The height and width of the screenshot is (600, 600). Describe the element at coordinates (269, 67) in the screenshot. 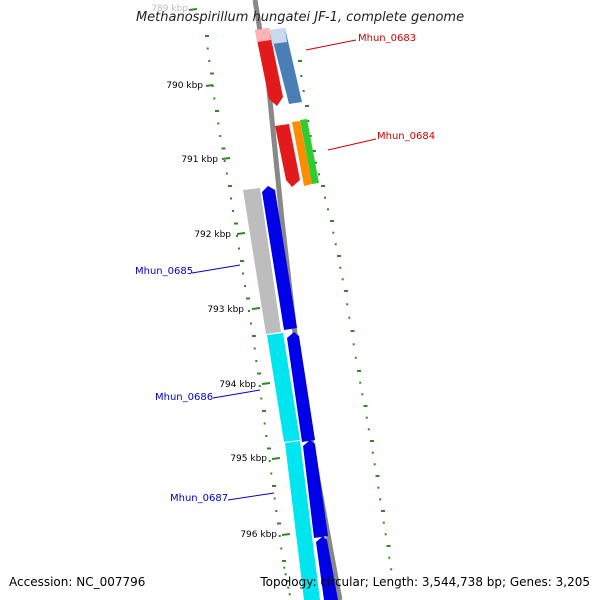

I see `gene-feature-red` at that location.